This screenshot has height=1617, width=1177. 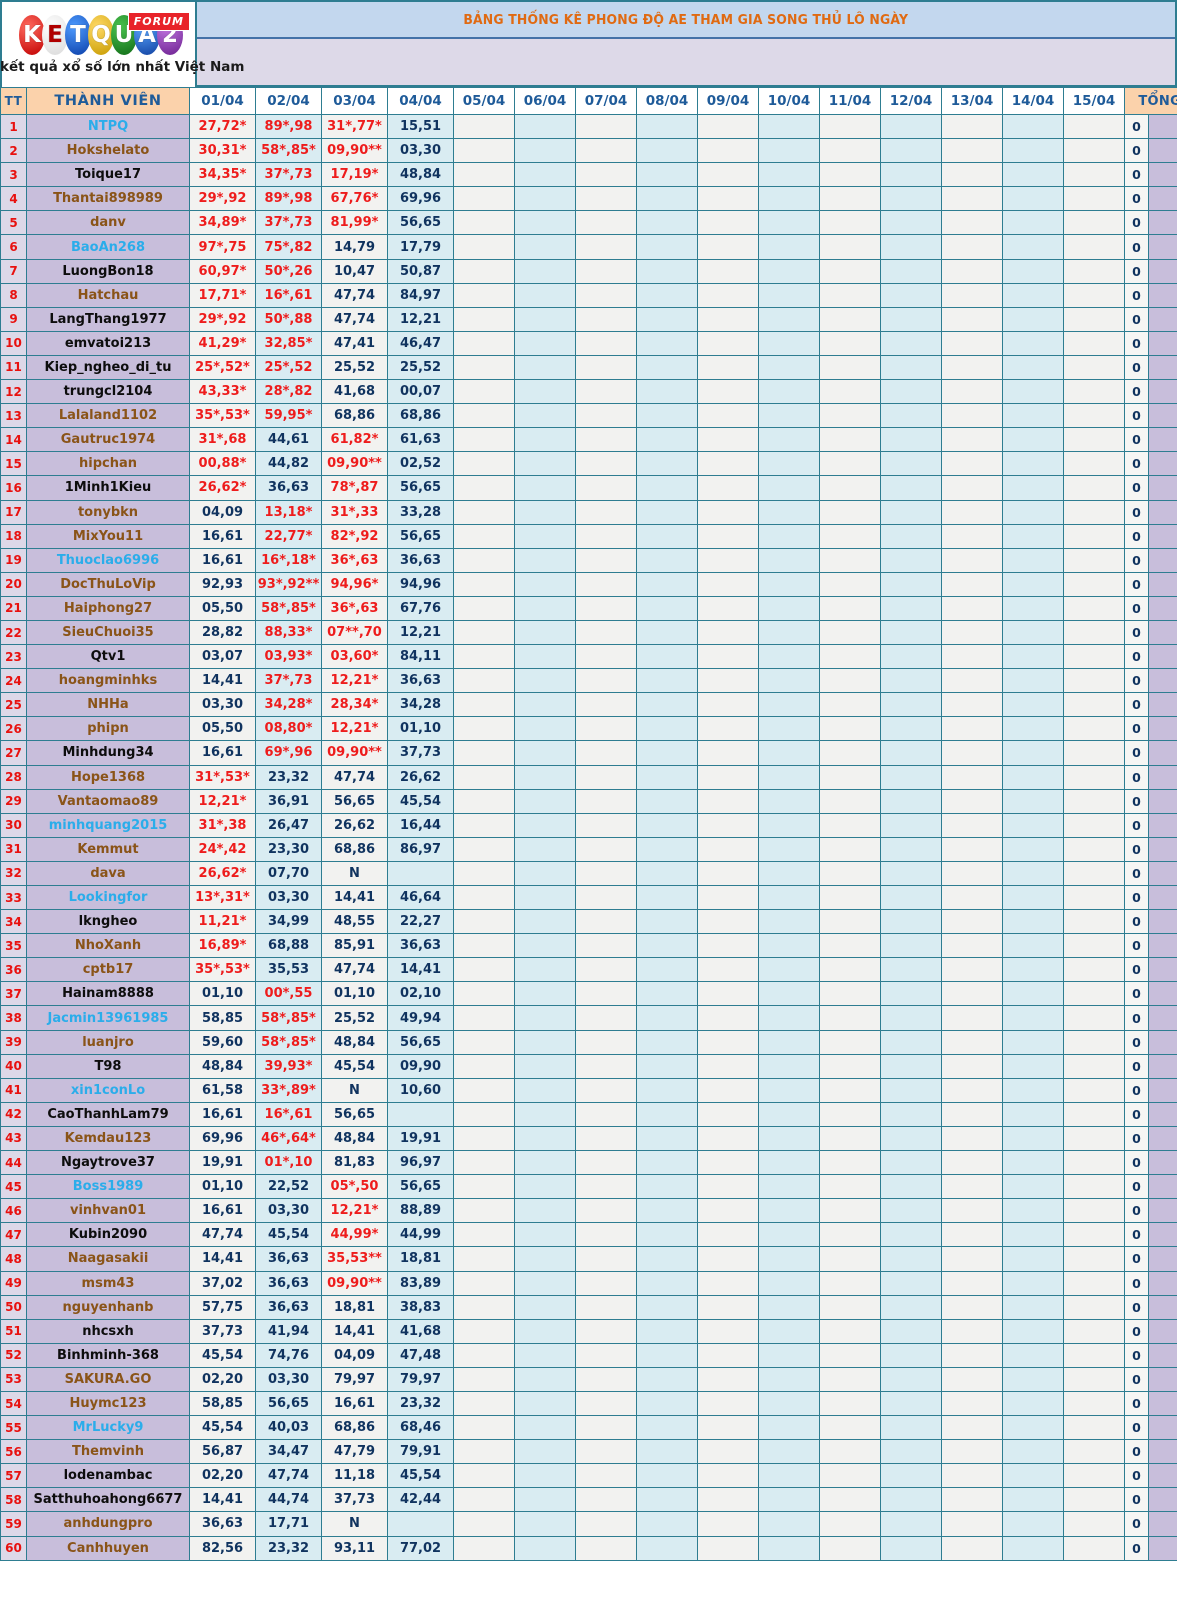 What do you see at coordinates (108, 271) in the screenshot?
I see `member-name: LuongBon18` at bounding box center [108, 271].